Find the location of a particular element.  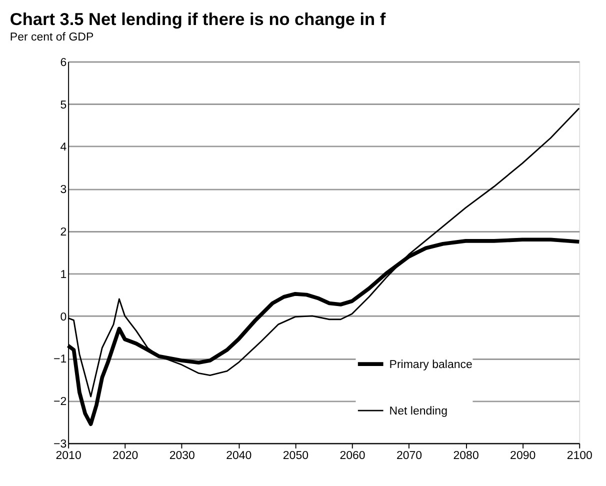

y-tick-label: 5 is located at coordinates (63, 105).